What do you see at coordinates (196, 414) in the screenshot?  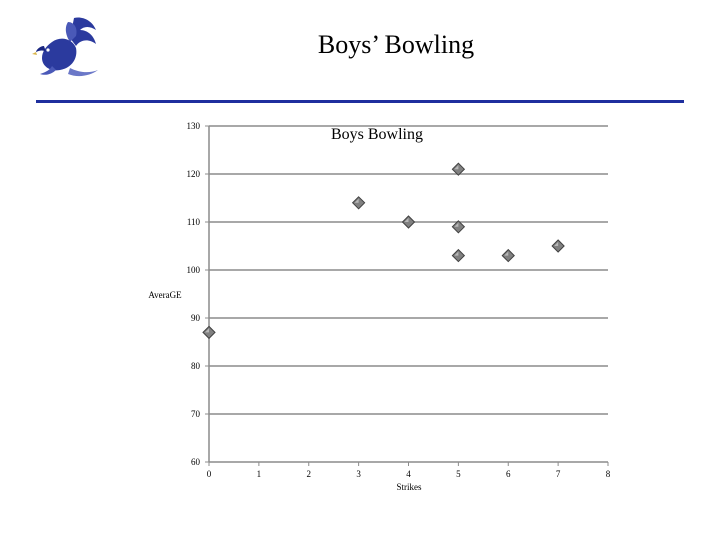 I see `y-tick-label: 70` at bounding box center [196, 414].